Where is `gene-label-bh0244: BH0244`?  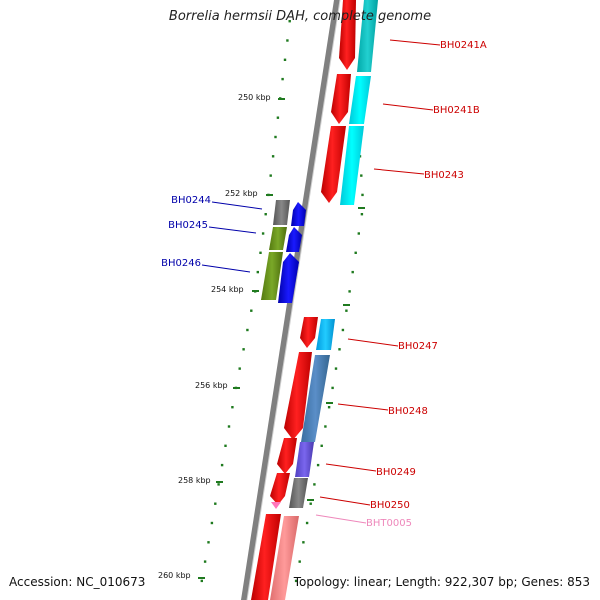 gene-label-bh0244: BH0244 is located at coordinates (191, 200).